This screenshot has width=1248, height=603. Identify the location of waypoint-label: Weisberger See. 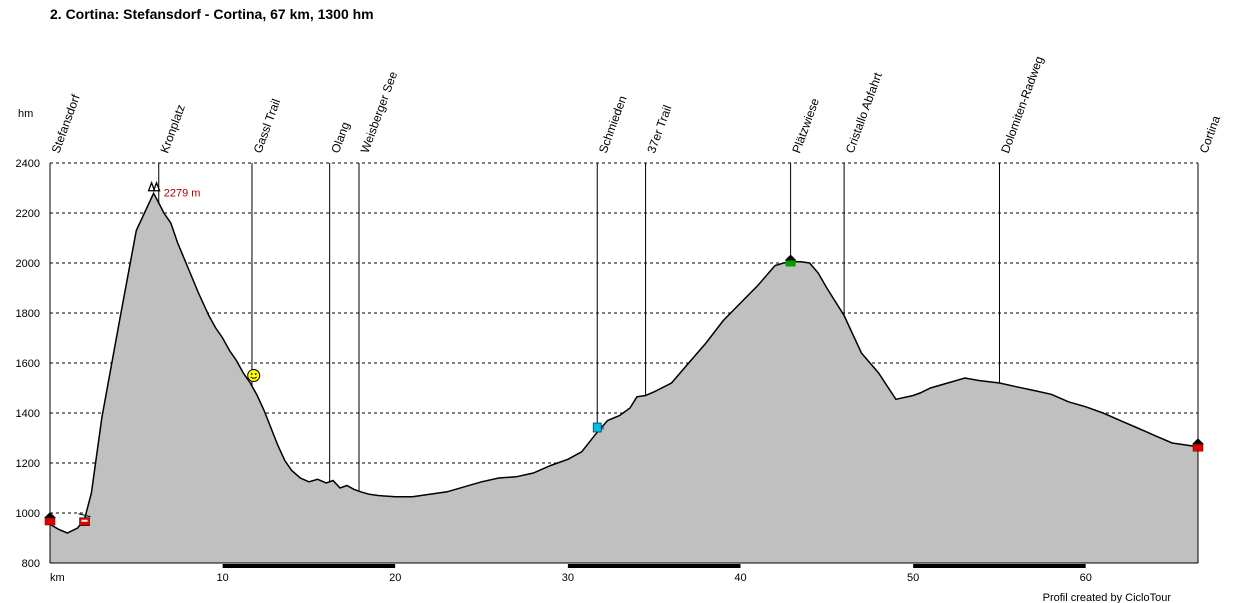
(379, 112).